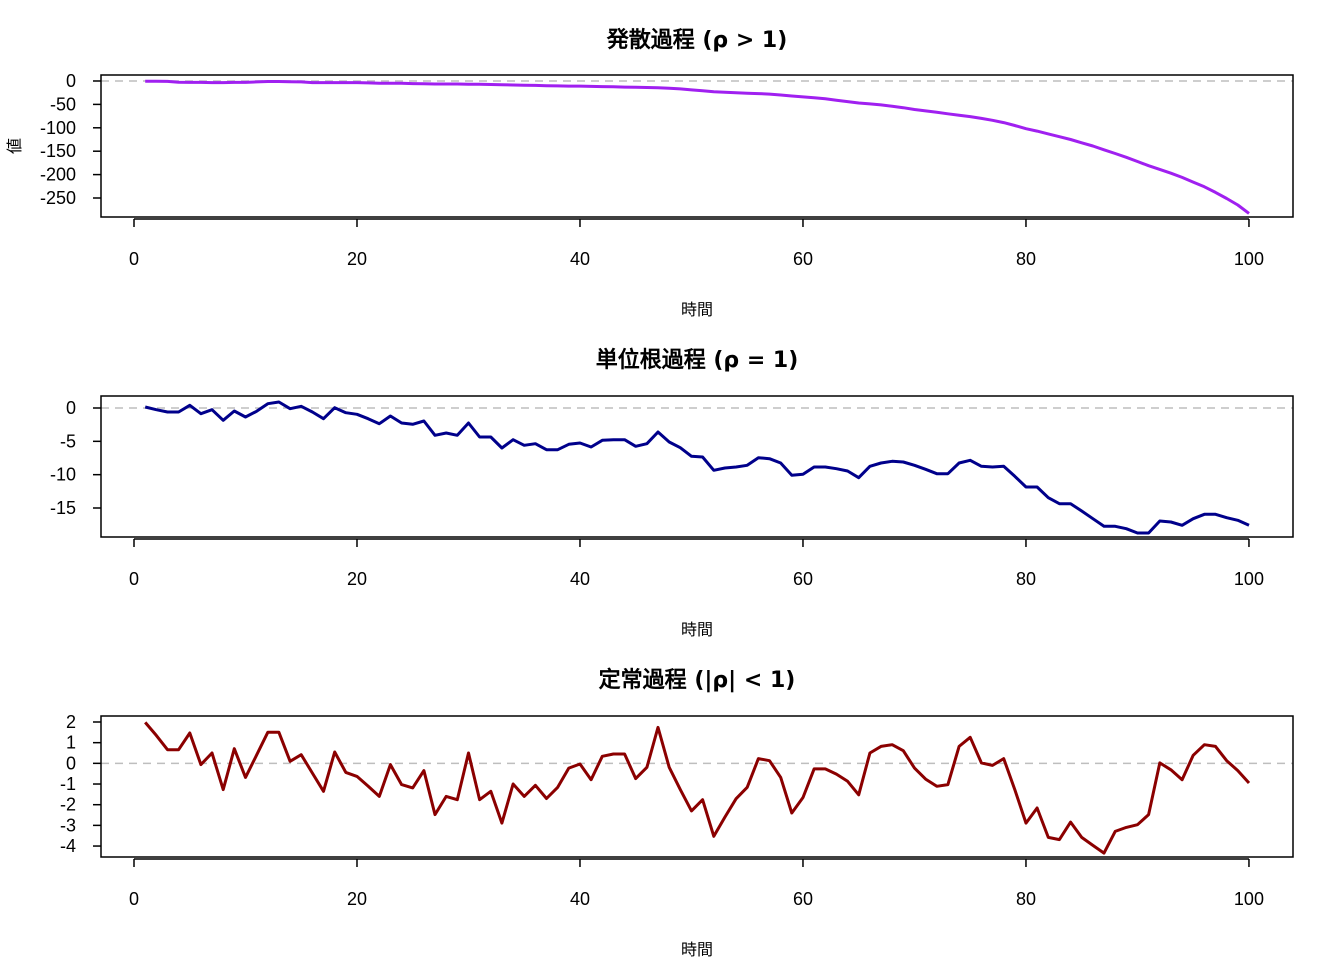  What do you see at coordinates (58, 128) in the screenshot?
I see `y-tick-label: -100` at bounding box center [58, 128].